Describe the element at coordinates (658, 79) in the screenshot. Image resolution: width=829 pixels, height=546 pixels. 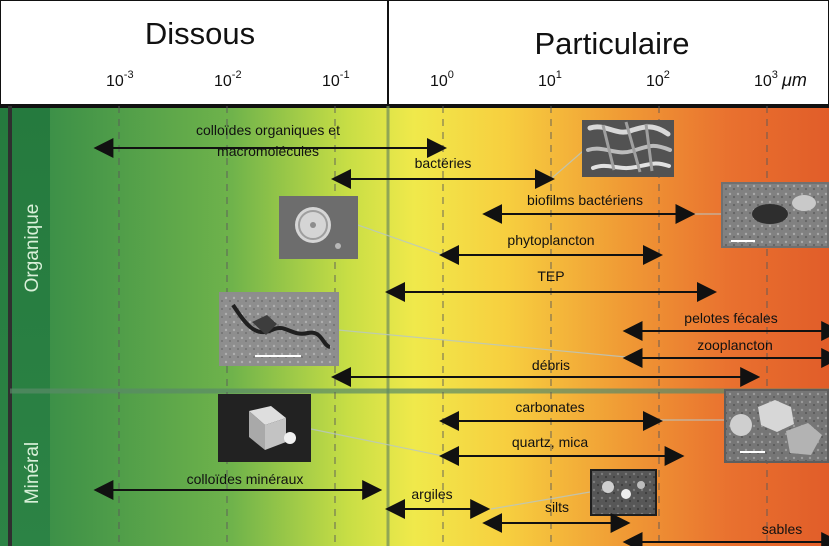
I see `tick-label: 10²` at that location.